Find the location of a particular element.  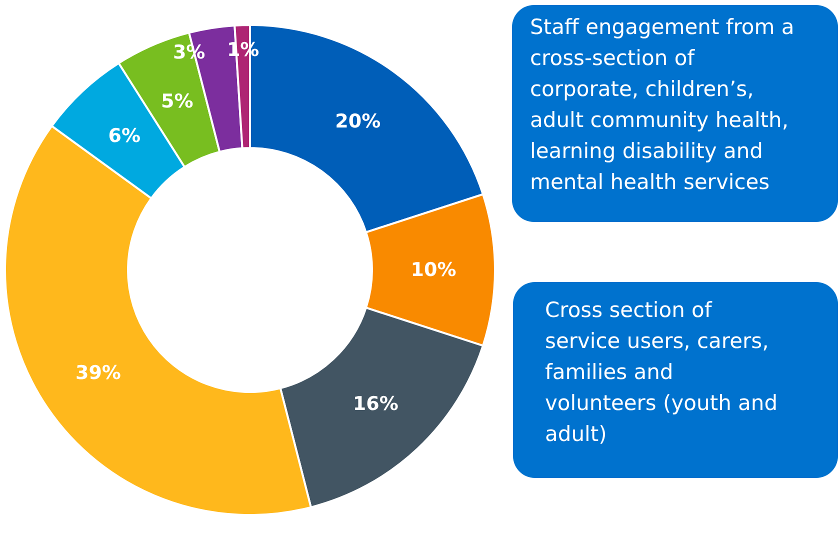

data-label: 39% is located at coordinates (98, 373).